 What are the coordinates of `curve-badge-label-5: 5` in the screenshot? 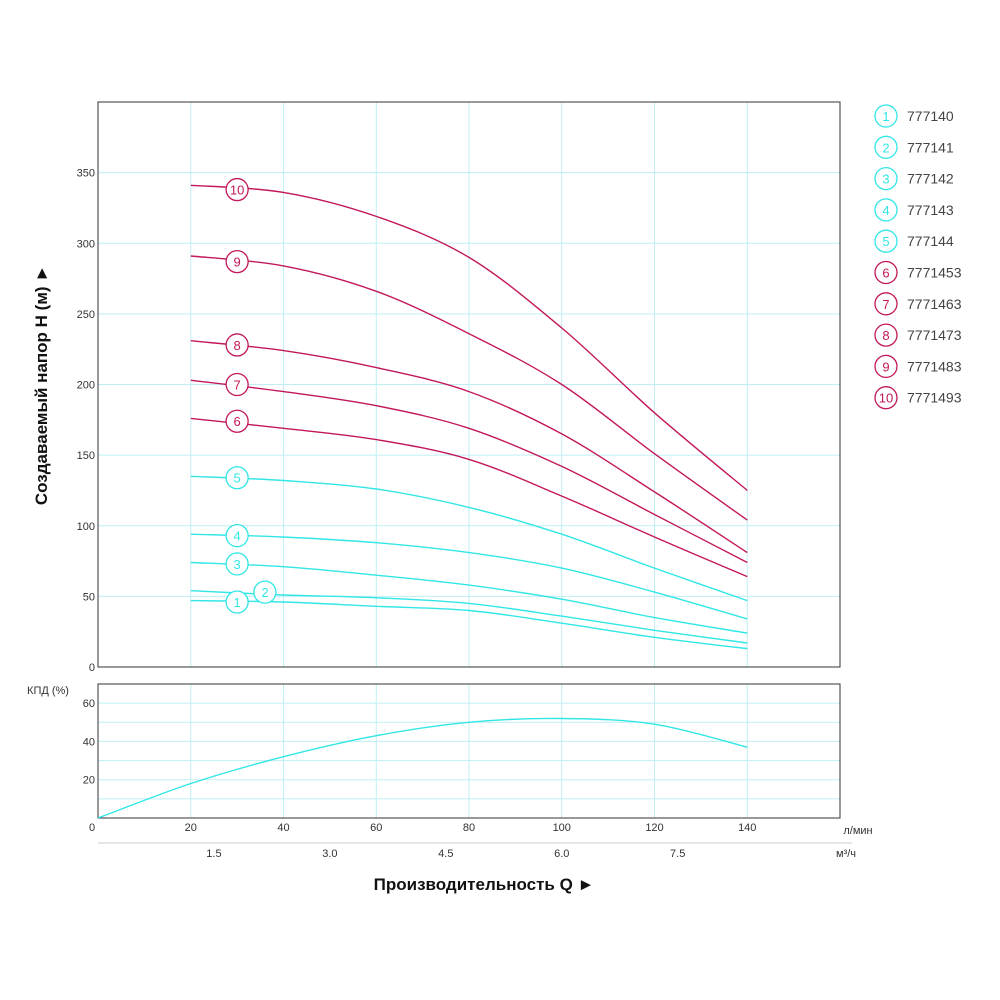 It's located at (237, 478).